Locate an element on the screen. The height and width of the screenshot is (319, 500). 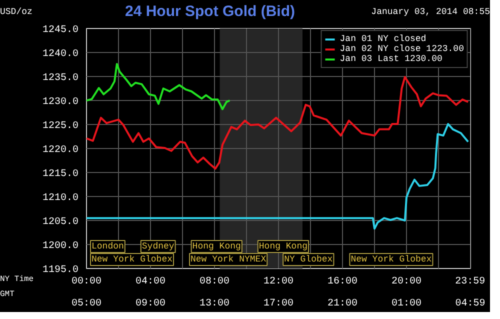
y-axis-title: USD/oz is located at coordinates (16, 12).